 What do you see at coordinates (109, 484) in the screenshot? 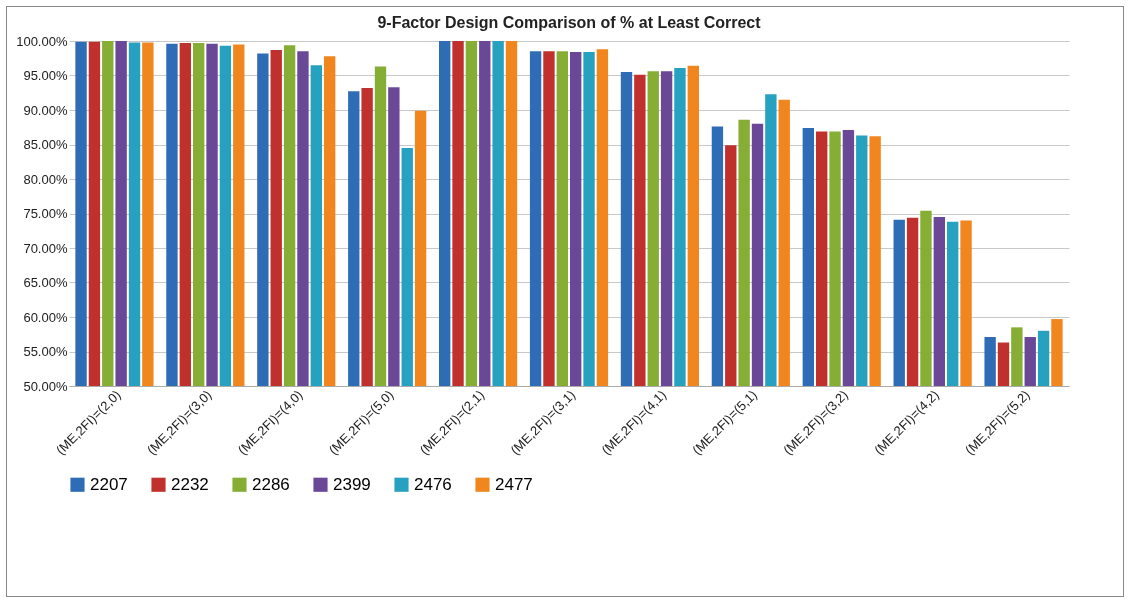
I see `legend-label: 2207` at bounding box center [109, 484].